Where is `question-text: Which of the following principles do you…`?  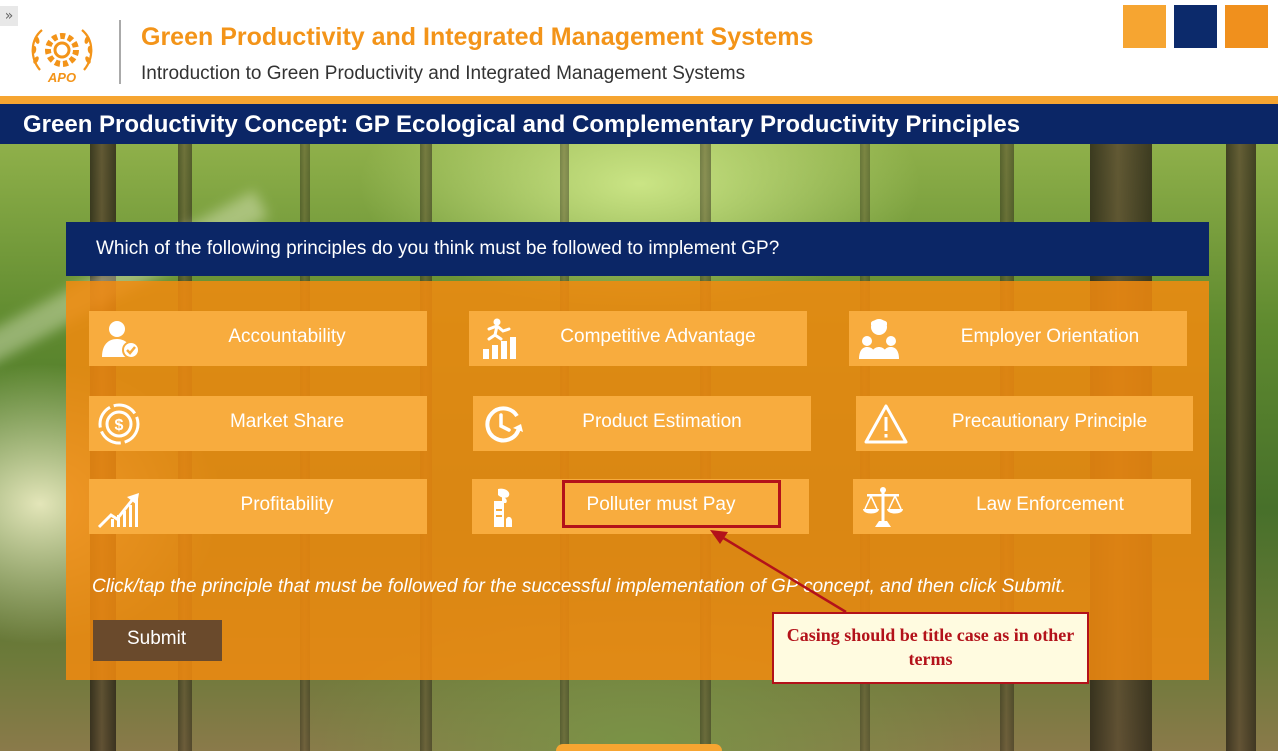 question-text: Which of the following principles do you… is located at coordinates (438, 248).